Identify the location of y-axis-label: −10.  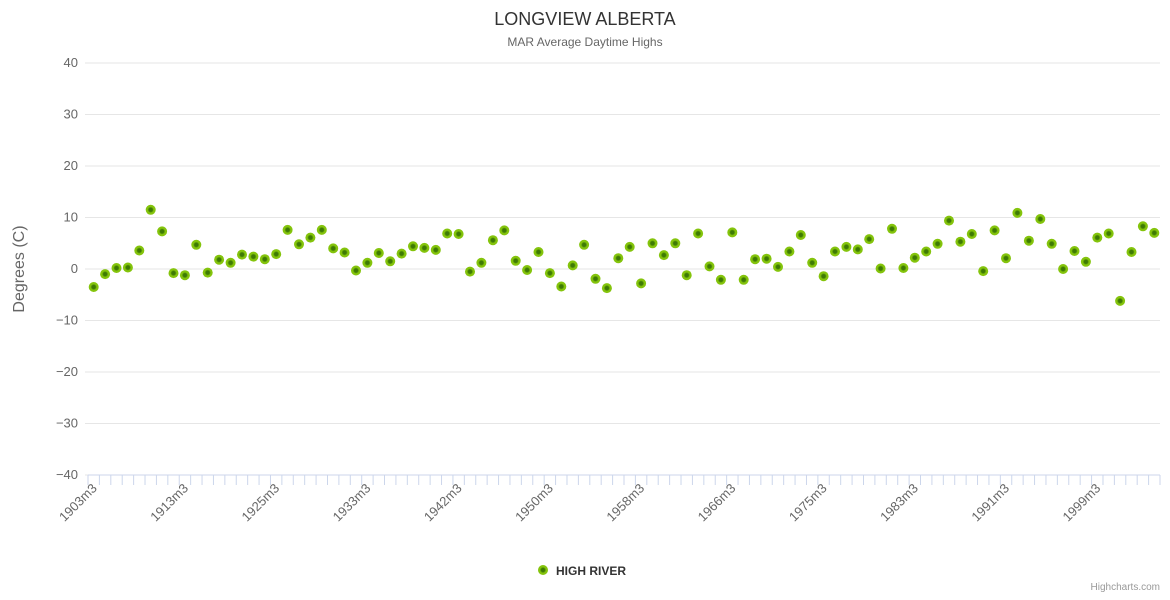
(67, 320).